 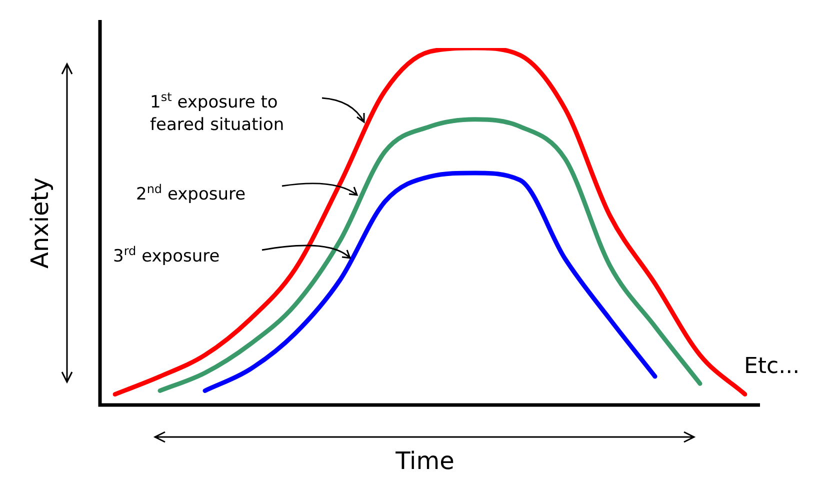 I want to click on annotation: 1$^{st}$ exposure to feared situation, so click(x=218, y=112).